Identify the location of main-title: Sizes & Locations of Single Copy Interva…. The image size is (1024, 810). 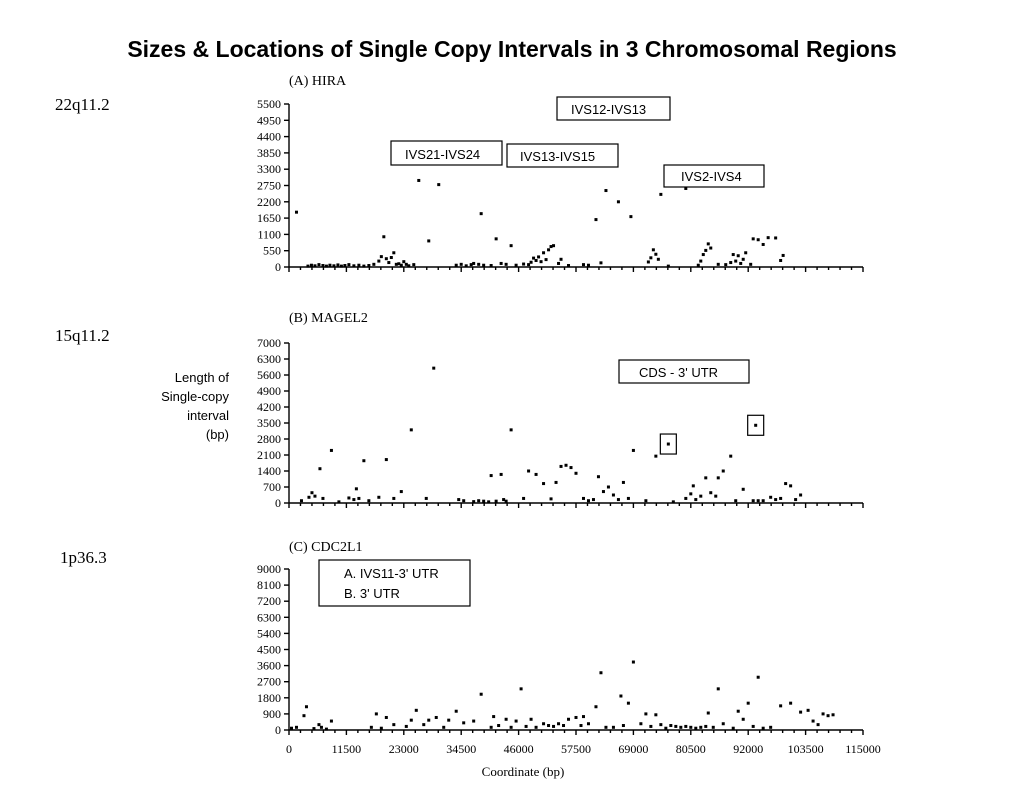
(511, 49).